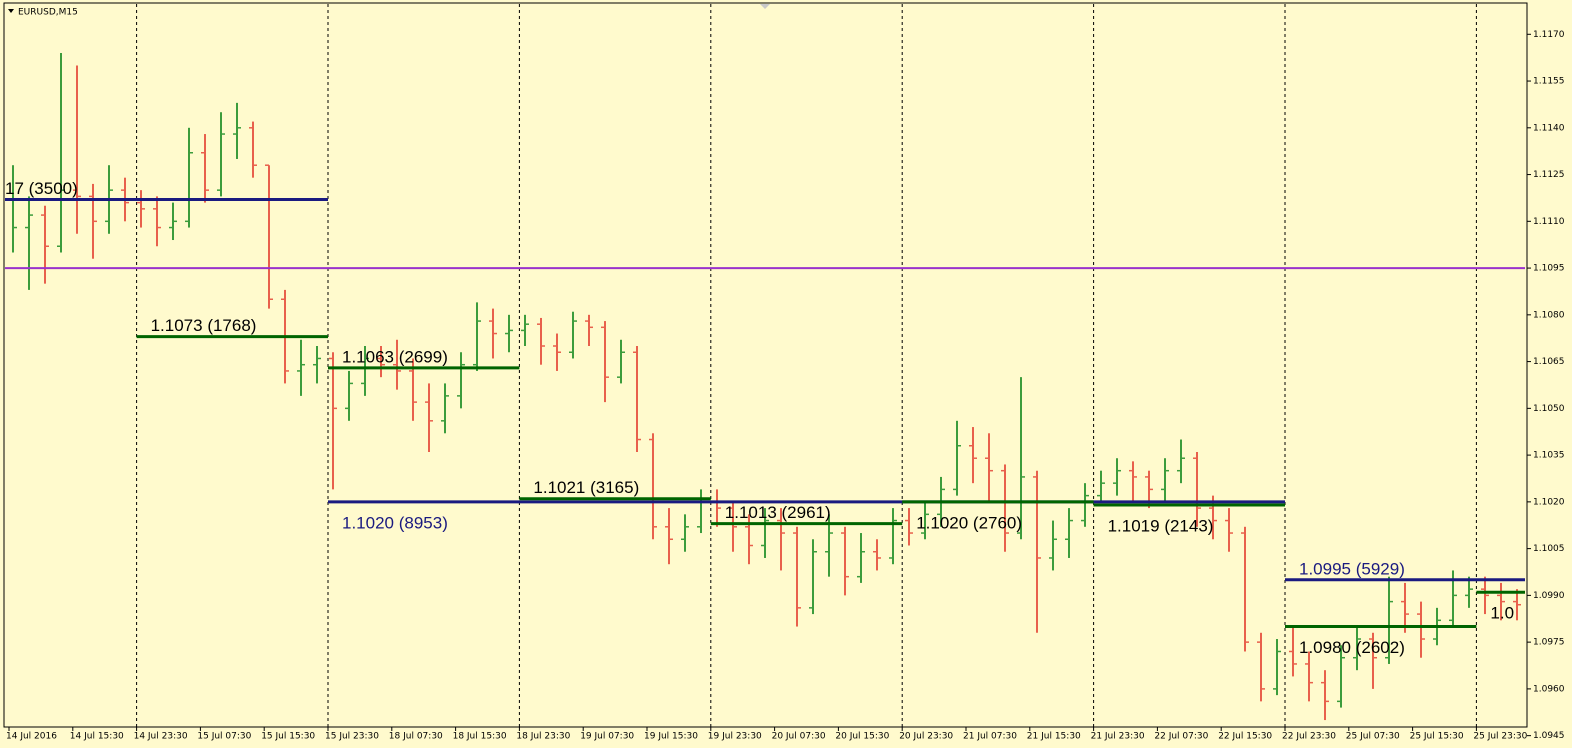  I want to click on x-tick-label: 15 Jul 07:30, so click(224, 737).